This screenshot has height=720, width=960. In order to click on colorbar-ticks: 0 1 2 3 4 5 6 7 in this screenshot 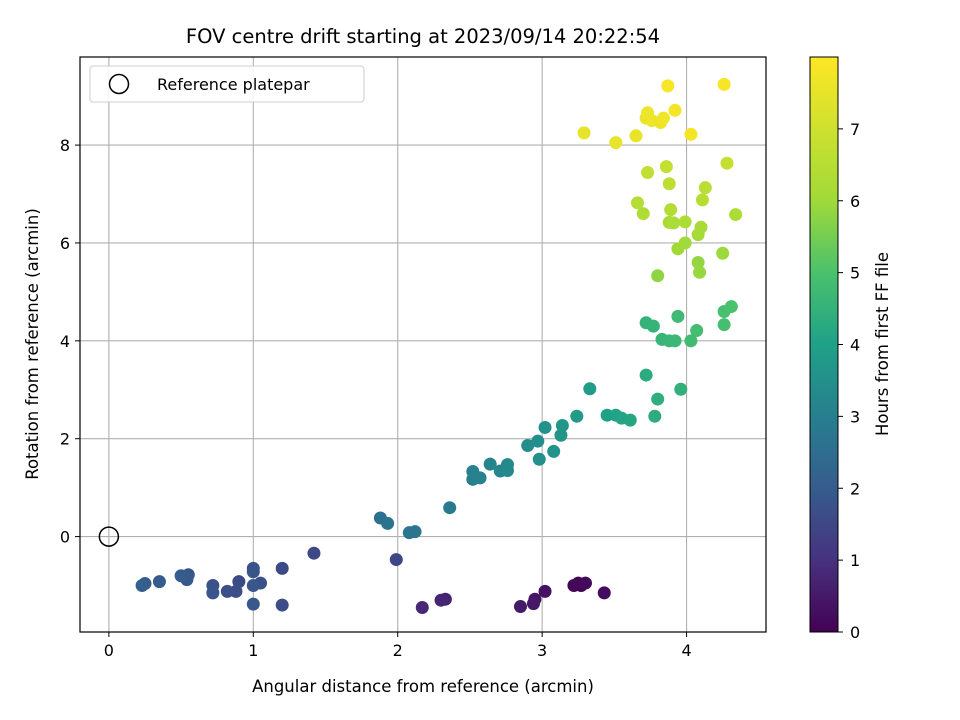, I will do `click(849, 381)`.